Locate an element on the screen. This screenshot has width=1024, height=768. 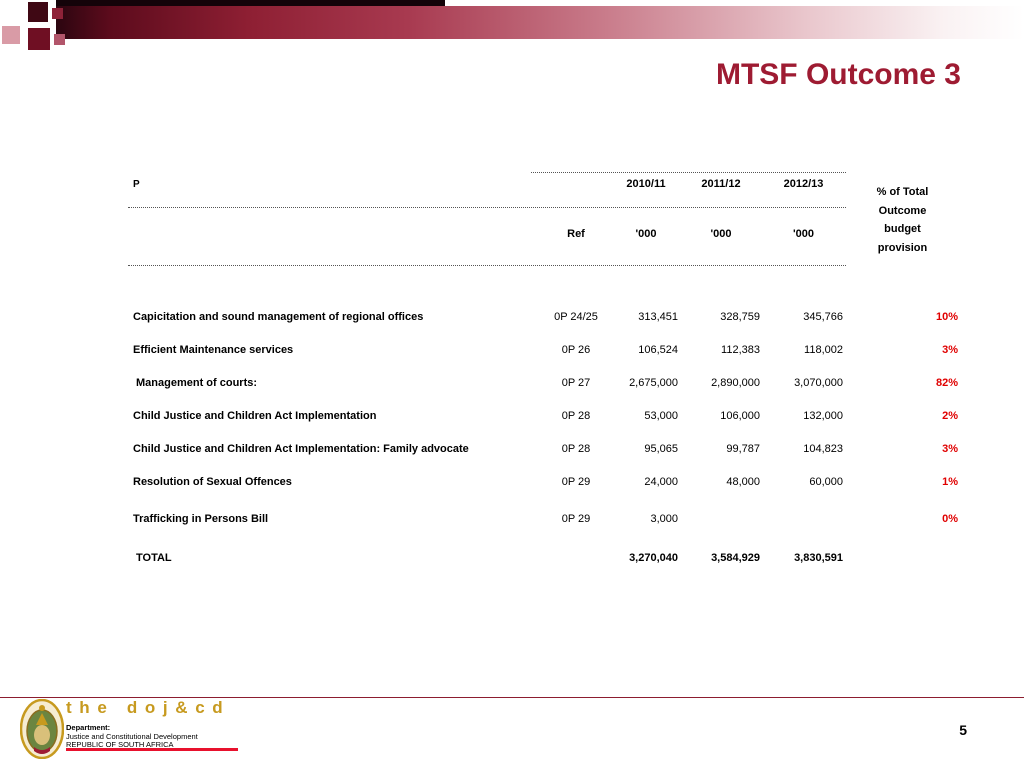
department-name: Justice and Constitutional Development is located at coordinates (132, 736).